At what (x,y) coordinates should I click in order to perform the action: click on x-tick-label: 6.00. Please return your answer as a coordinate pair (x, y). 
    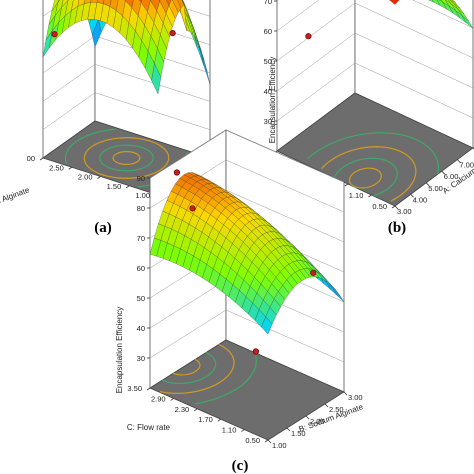
    Looking at the image, I should click on (451, 176).